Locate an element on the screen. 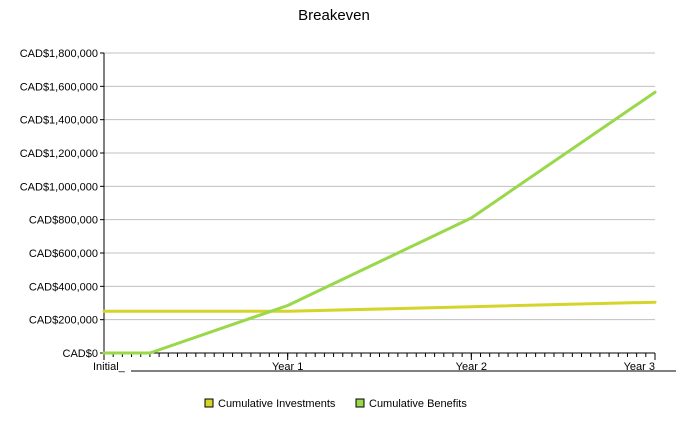 The width and height of the screenshot is (676, 428). y-tick-label: CAD$200,000 is located at coordinates (63, 321).